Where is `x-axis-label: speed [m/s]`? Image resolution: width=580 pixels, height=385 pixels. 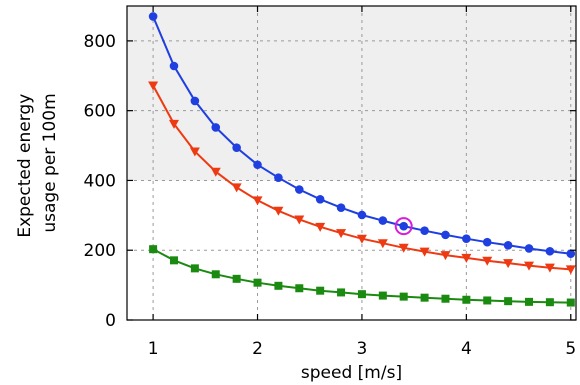
x-axis-label: speed [m/s] is located at coordinates (351, 373).